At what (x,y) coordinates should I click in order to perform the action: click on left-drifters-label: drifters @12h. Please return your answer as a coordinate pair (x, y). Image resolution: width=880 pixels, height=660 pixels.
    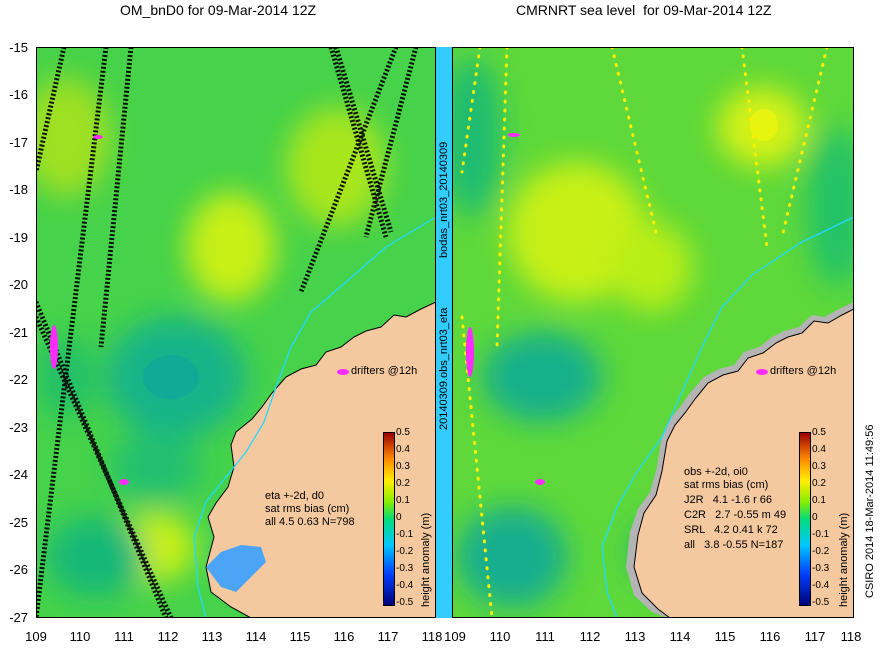
    Looking at the image, I should click on (384, 371).